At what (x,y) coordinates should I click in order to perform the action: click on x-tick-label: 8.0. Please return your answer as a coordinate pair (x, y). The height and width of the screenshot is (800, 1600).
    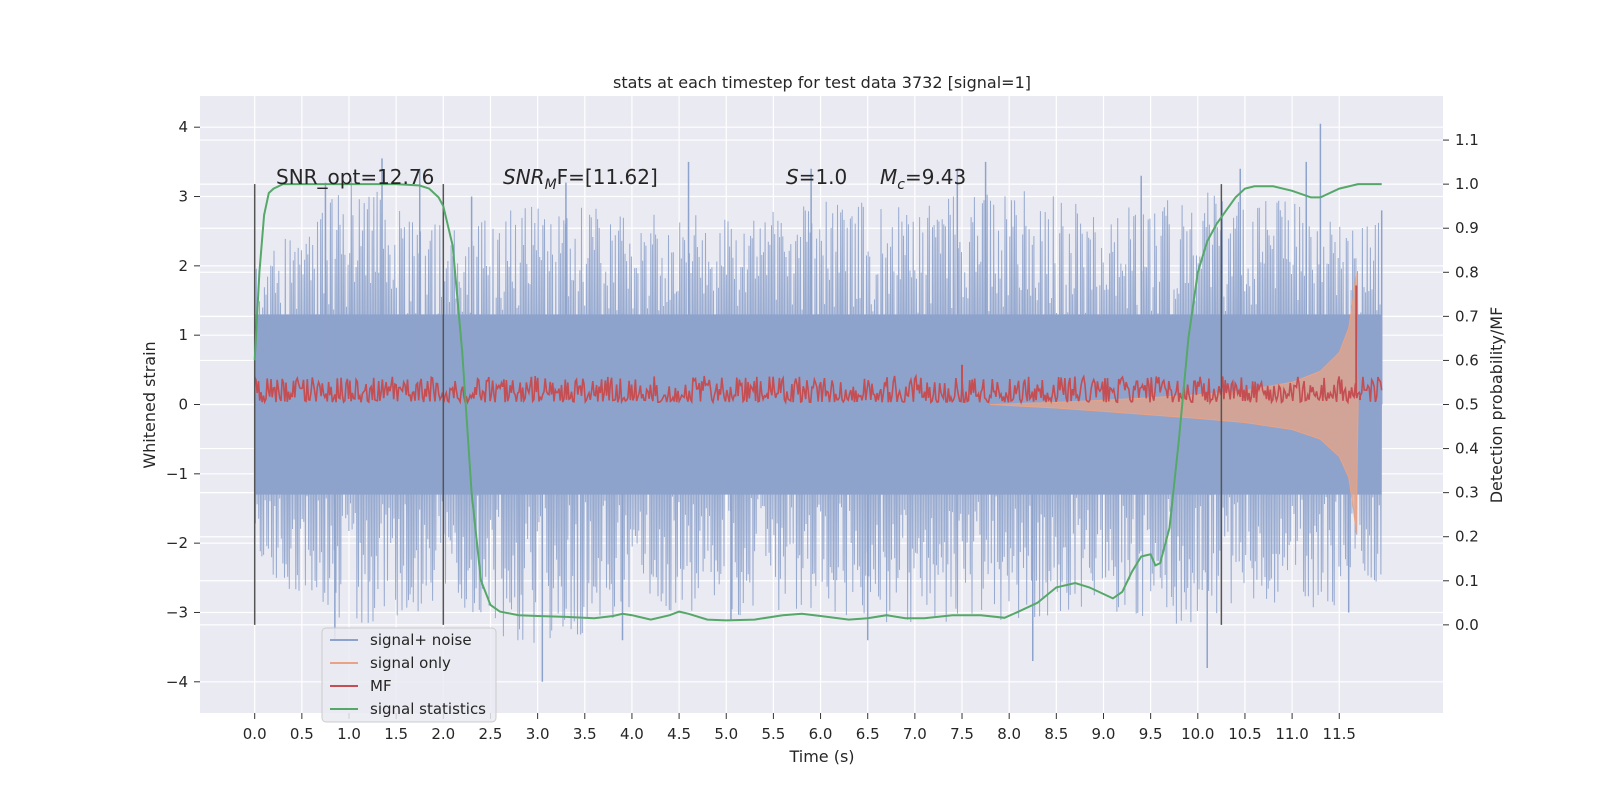
    Looking at the image, I should click on (1009, 734).